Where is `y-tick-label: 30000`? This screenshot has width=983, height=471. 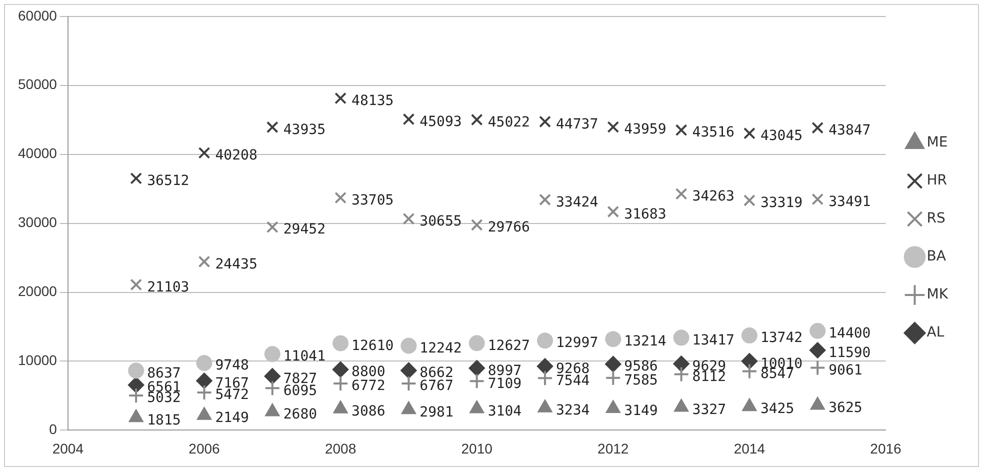 y-tick-label: 30000 is located at coordinates (38, 222).